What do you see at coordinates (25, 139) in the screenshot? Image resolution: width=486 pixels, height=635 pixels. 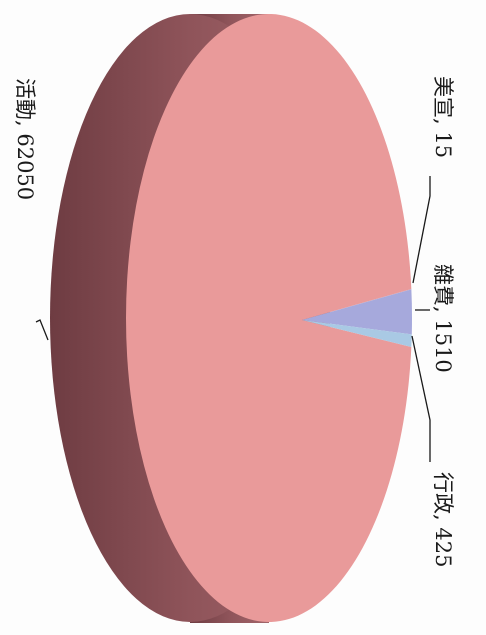 I see `slice-label-huodong: 活動, 62050` at bounding box center [25, 139].